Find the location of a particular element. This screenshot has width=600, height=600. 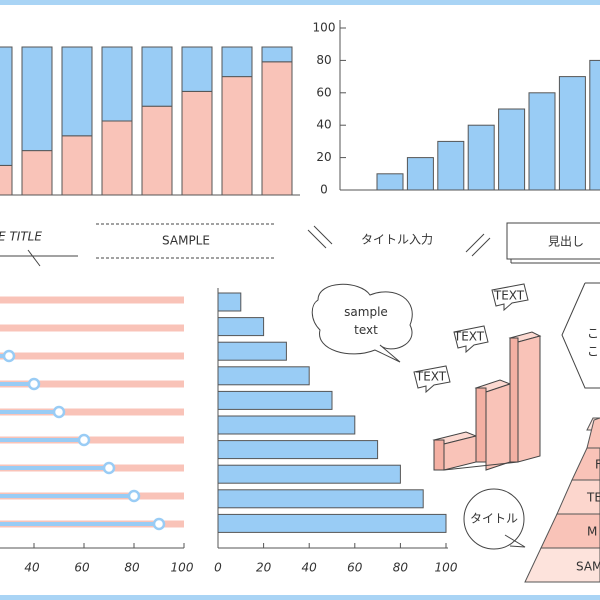

x-tick-label: 0 is located at coordinates (218, 568).